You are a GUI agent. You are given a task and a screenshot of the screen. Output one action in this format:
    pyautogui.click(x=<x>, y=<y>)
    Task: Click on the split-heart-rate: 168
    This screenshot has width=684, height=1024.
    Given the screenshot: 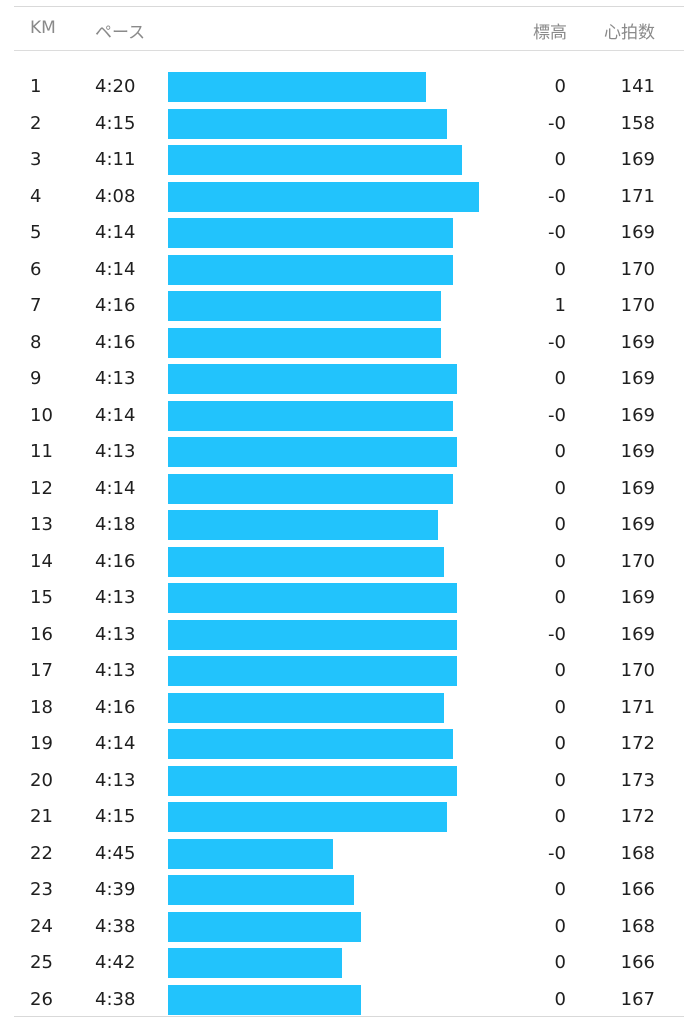 What is the action you would take?
    pyautogui.click(x=637, y=853)
    